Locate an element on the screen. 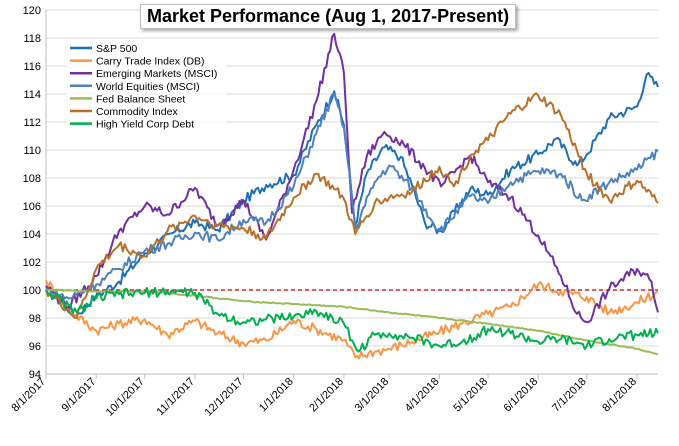 This screenshot has height=446, width=679. legend-background is located at coordinates (146, 87).